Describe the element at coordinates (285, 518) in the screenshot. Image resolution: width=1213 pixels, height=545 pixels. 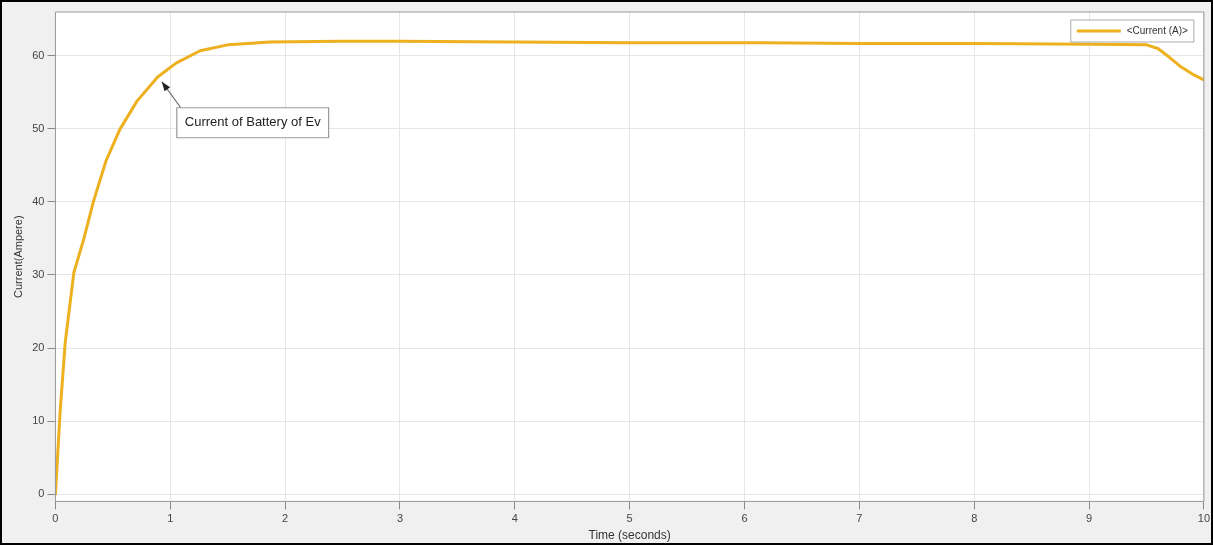
I see `x-tick-label: 2` at that location.